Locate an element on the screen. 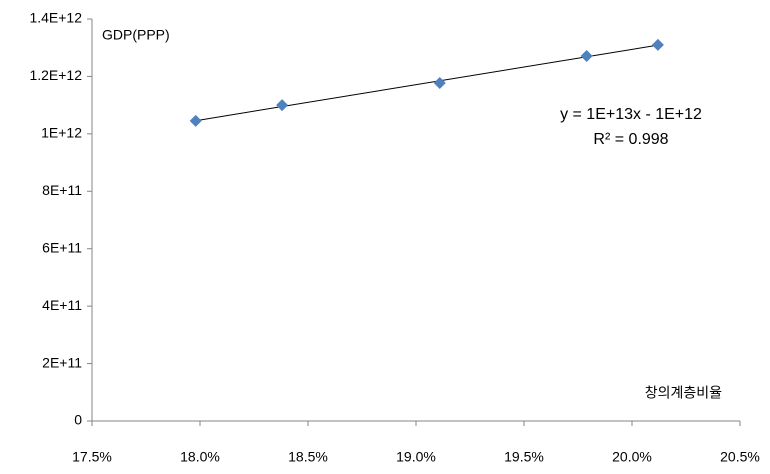  trendline is located at coordinates (427, 83).